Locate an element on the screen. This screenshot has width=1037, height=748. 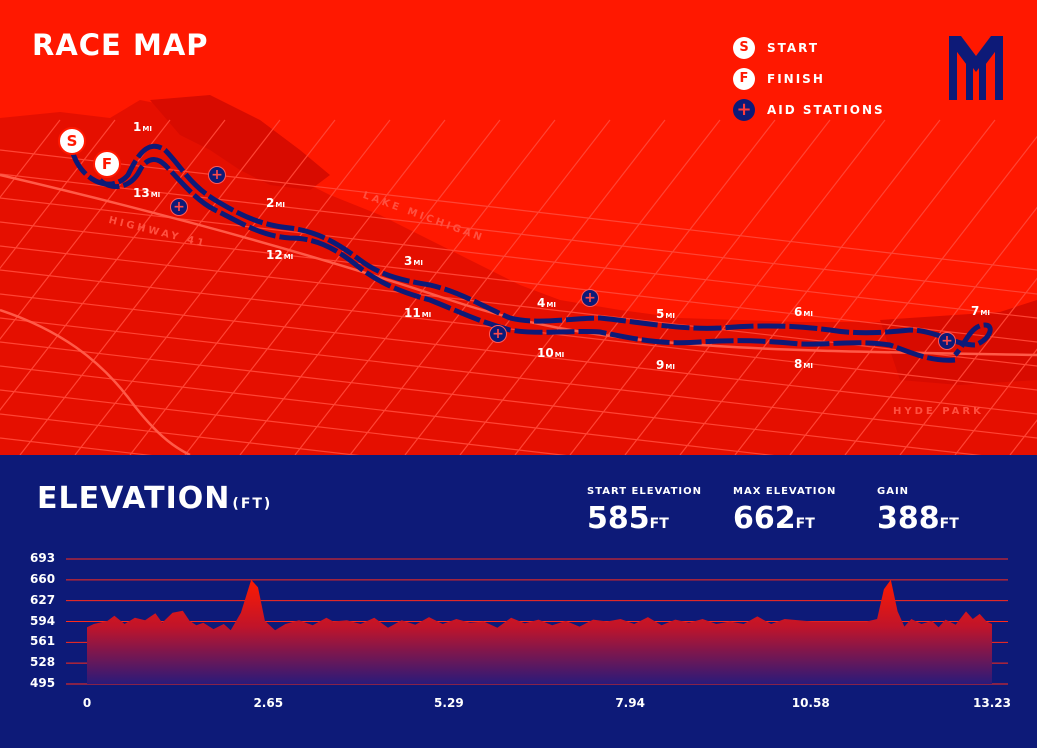
y-tick-label: 627 is located at coordinates (43, 599).